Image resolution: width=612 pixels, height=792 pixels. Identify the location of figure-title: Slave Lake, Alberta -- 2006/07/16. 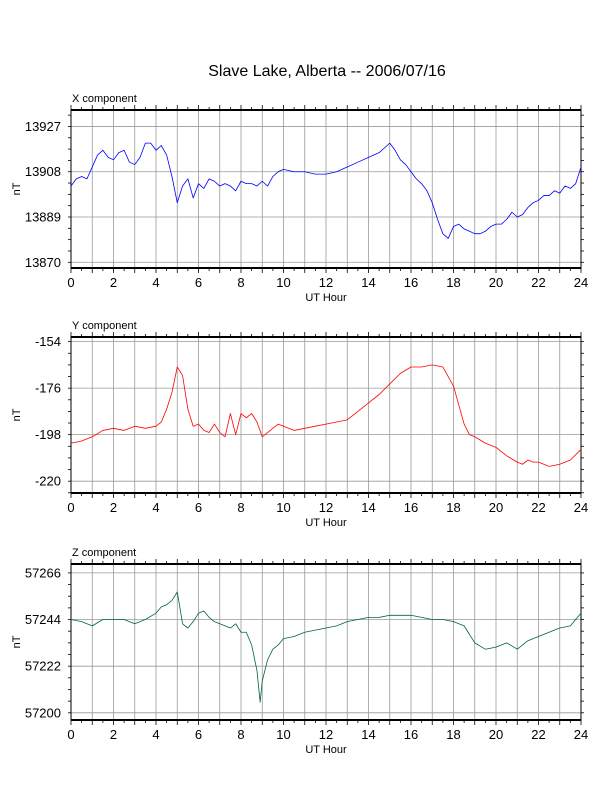
(327, 71).